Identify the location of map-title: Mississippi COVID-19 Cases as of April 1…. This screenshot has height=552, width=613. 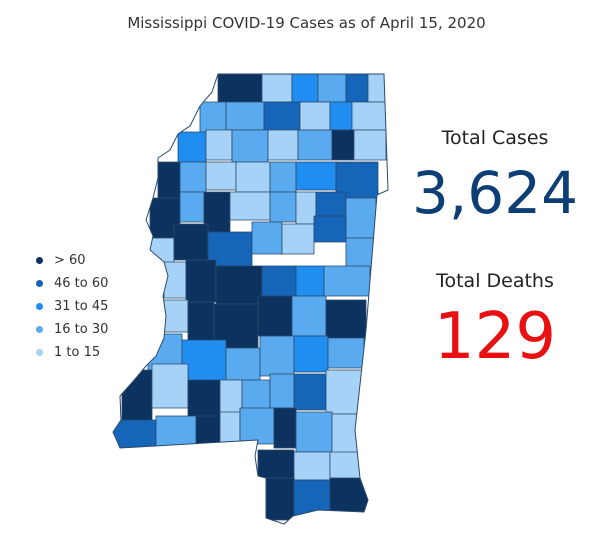
(306, 23).